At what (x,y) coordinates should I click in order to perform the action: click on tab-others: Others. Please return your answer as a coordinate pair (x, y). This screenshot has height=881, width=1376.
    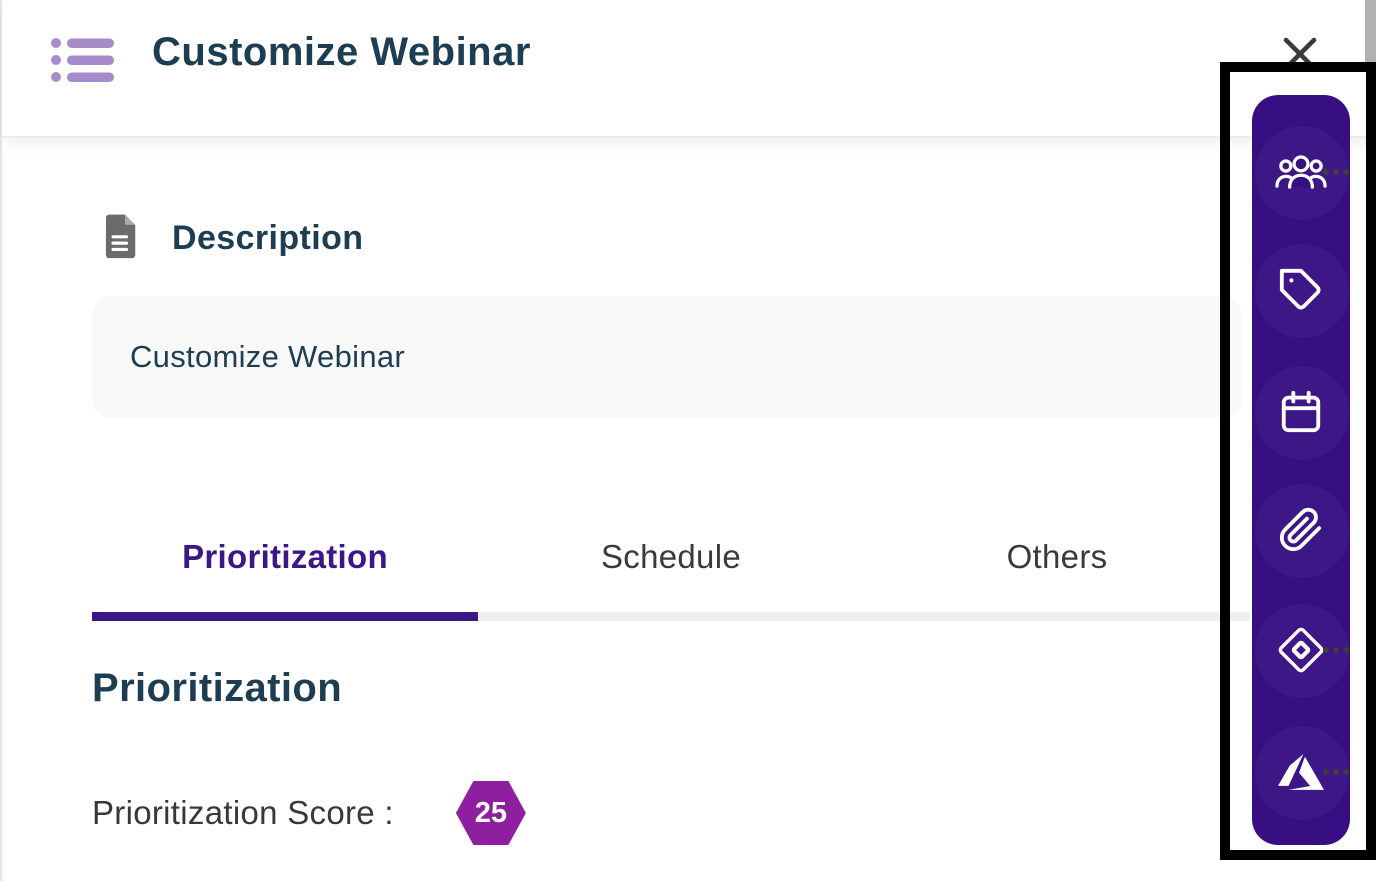
    Looking at the image, I should click on (1057, 556).